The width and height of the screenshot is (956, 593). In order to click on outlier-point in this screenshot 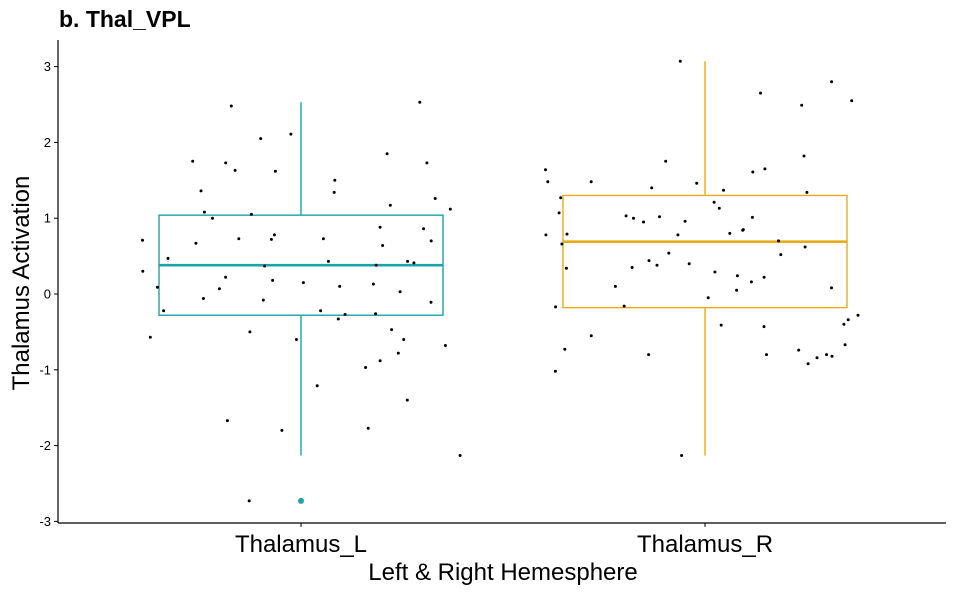, I will do `click(301, 500)`.